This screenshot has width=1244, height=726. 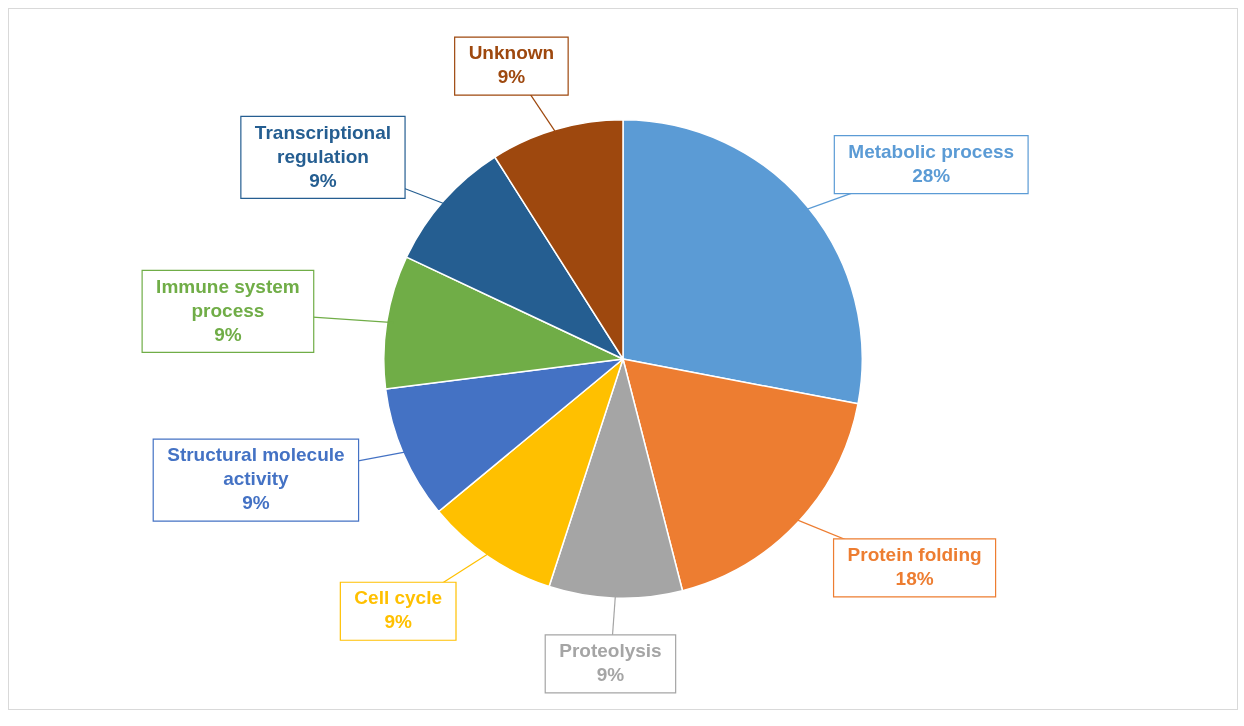 What do you see at coordinates (398, 598) in the screenshot?
I see `slice-label: Cell cycle` at bounding box center [398, 598].